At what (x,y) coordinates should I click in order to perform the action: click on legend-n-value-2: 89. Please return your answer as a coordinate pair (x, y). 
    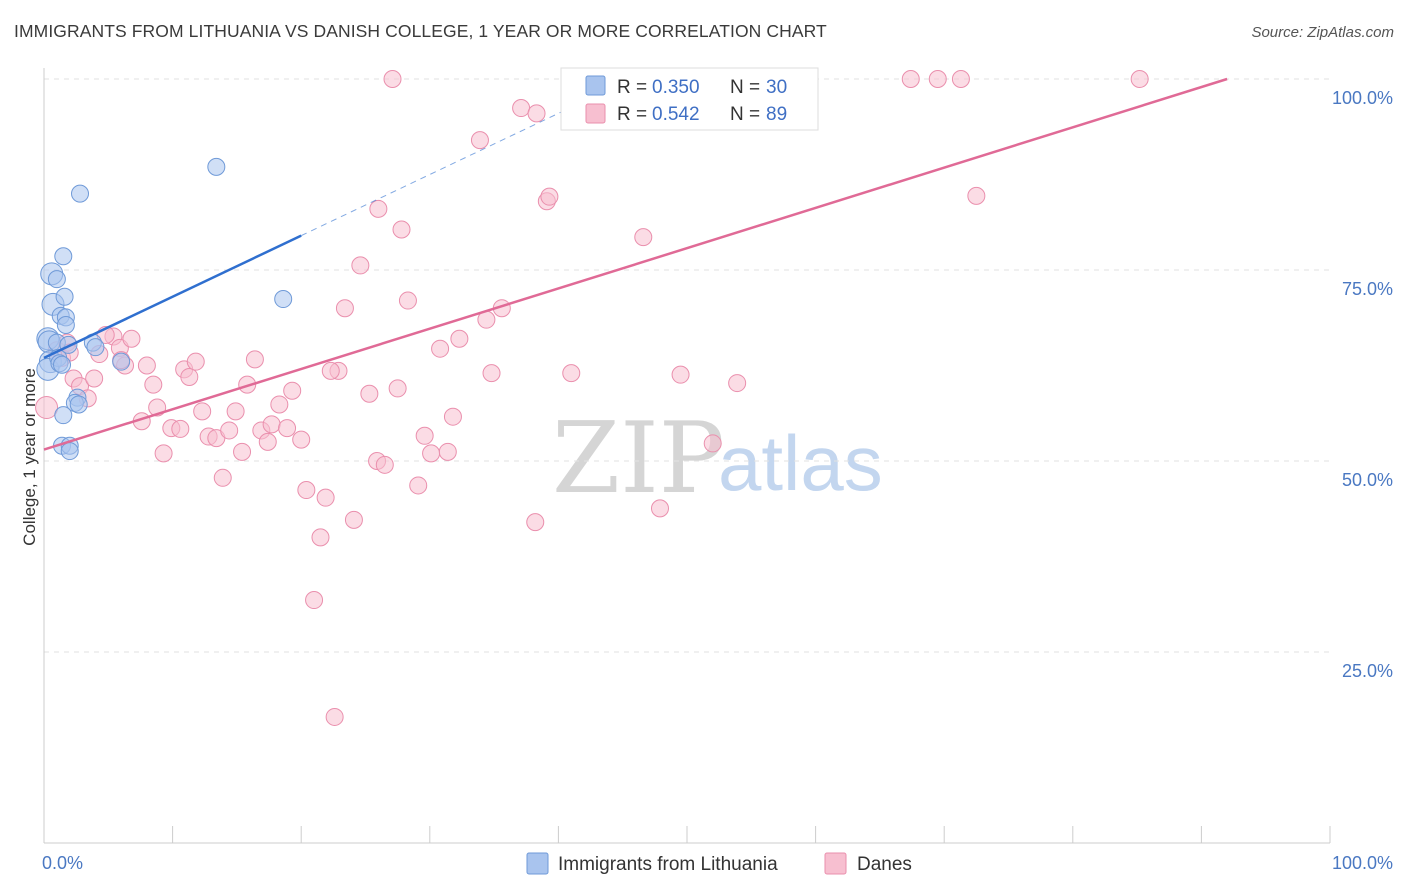
    Looking at the image, I should click on (776, 114).